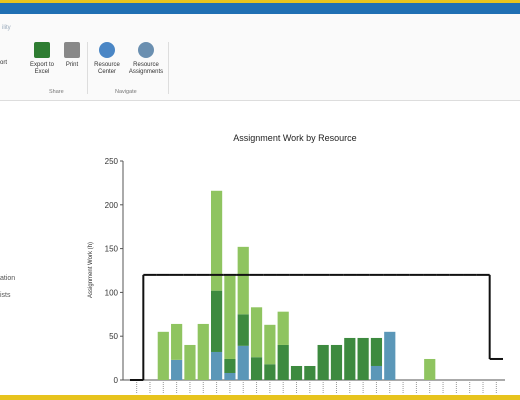 The width and height of the screenshot is (520, 400). Describe the element at coordinates (116, 380) in the screenshot. I see `y-tick-label: 0` at that location.